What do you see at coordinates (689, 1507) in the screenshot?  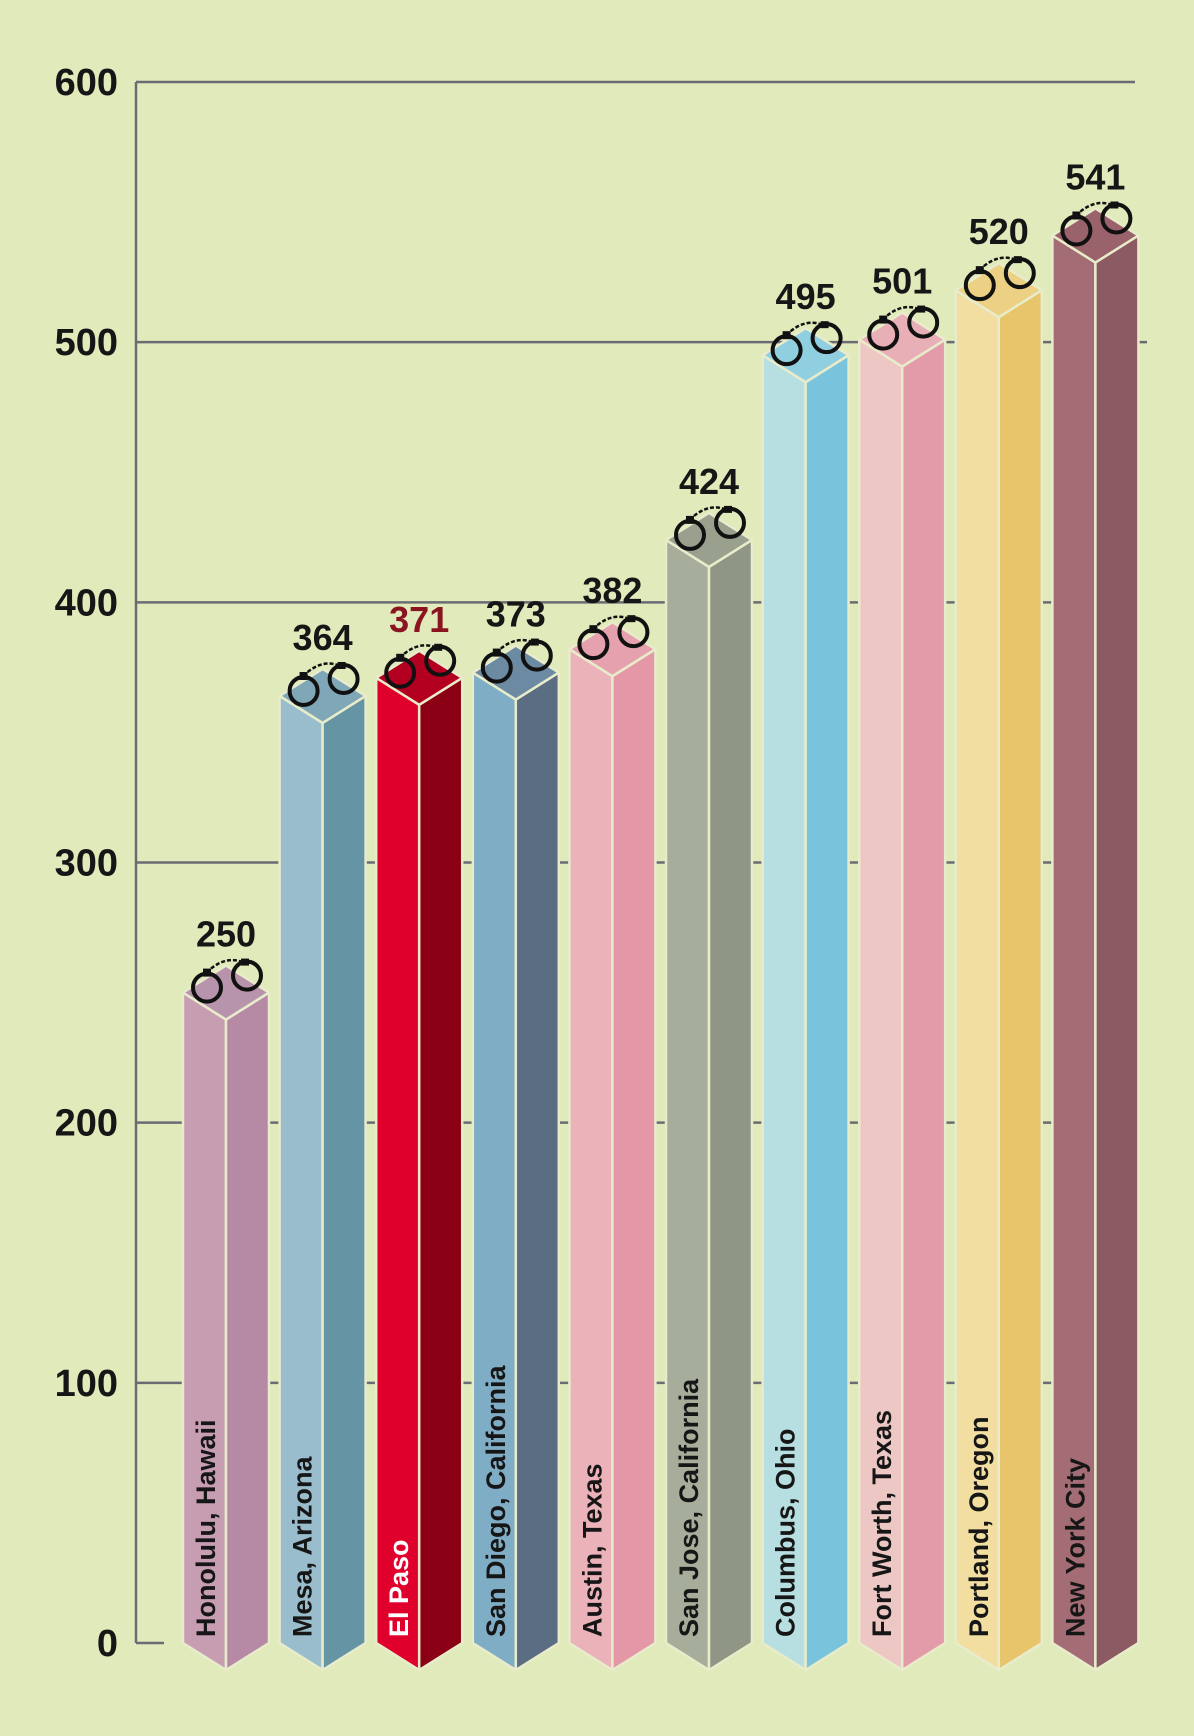 I see `category-label: San Jose, California` at bounding box center [689, 1507].